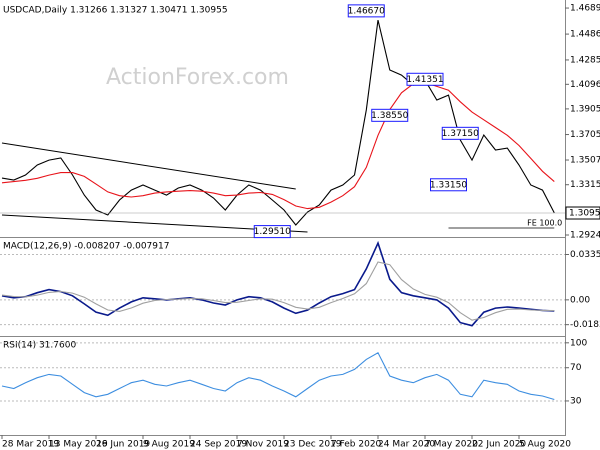  Describe the element at coordinates (545, 445) in the screenshot. I see `x-tick-label: 5 Aug 2020` at that location.